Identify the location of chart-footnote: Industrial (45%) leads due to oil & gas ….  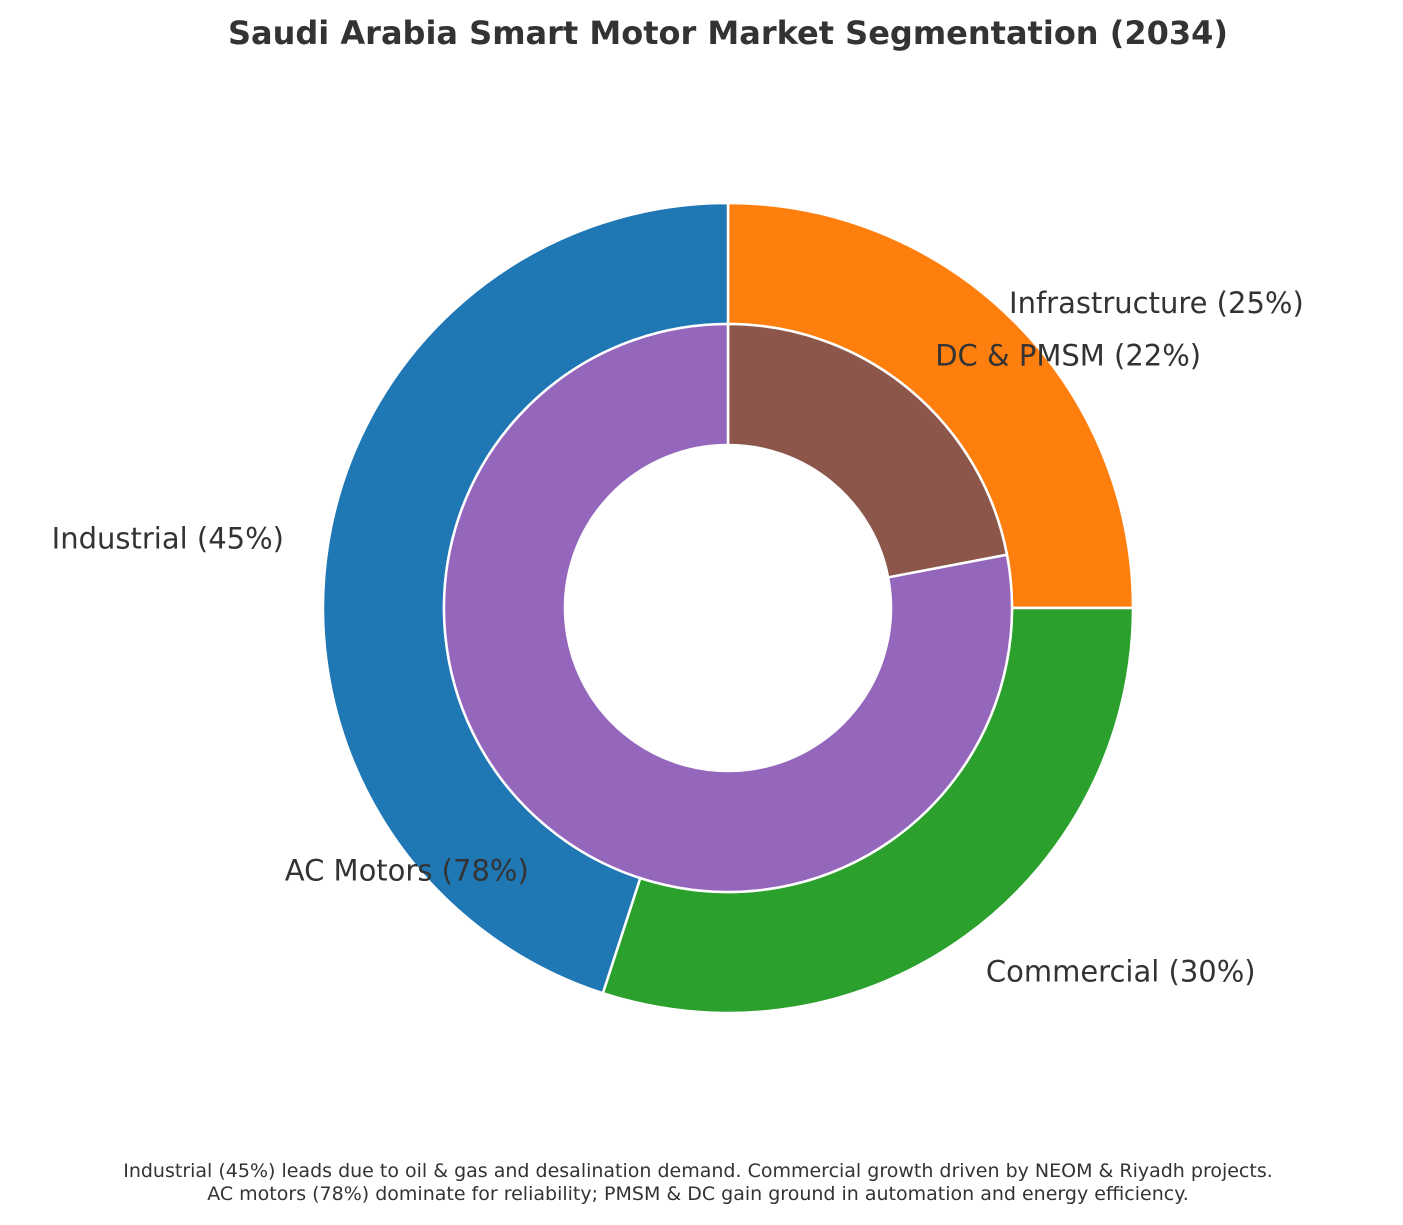
(698, 1183).